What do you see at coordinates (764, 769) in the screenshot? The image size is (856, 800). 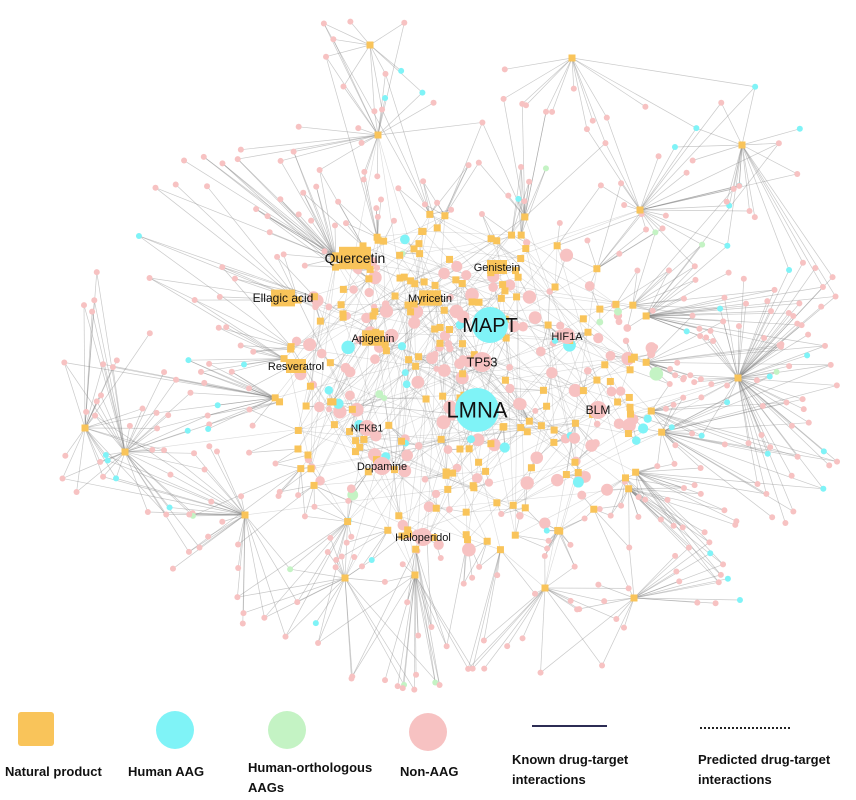 I see `legend-label: Predicted drug-target interactions` at bounding box center [764, 769].